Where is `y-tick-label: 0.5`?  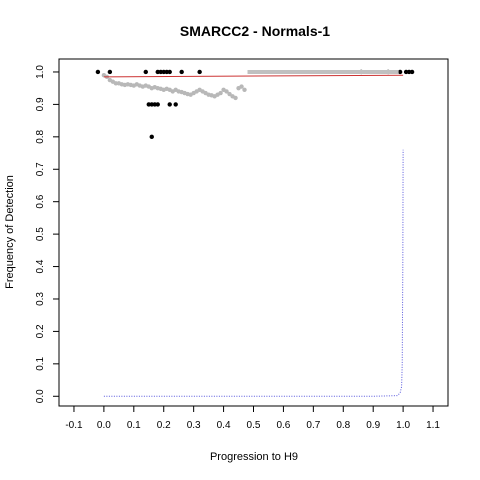
y-tick-label: 0.5 is located at coordinates (40, 234).